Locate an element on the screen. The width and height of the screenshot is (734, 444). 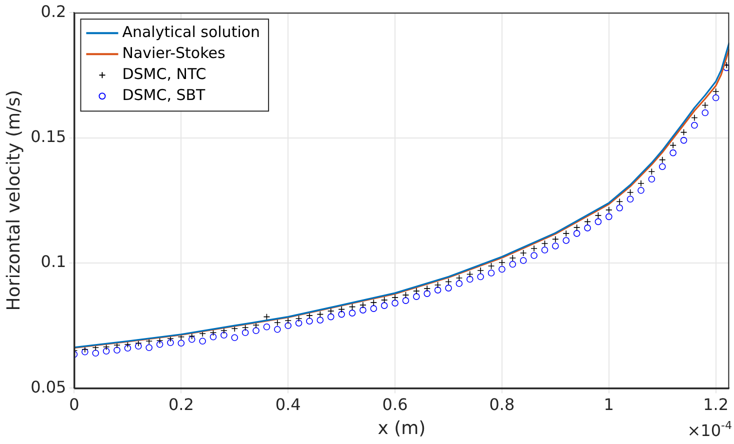
x-tick-label: 0.8 is located at coordinates (502, 404).